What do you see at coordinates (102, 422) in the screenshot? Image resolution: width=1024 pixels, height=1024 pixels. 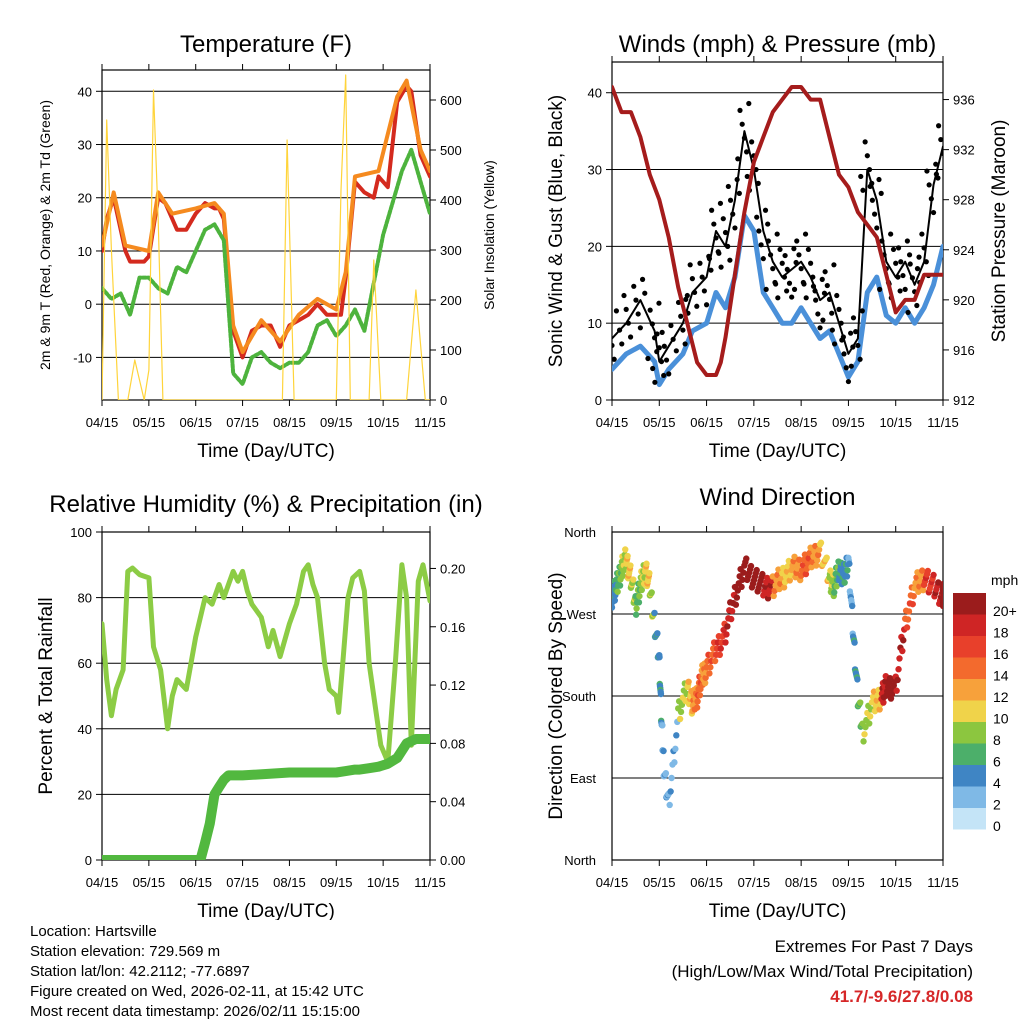 I see `x-tick-label: 04/15` at bounding box center [102, 422].